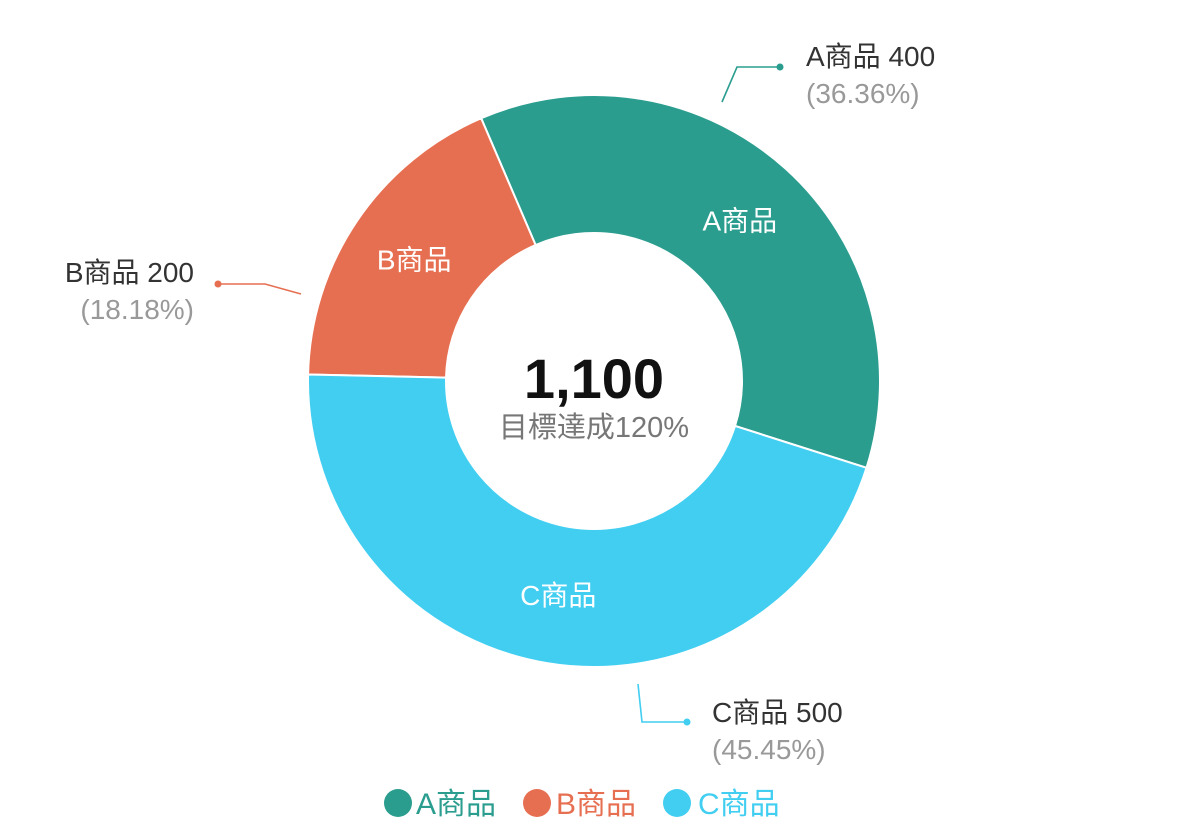 Image resolution: width=1192 pixels, height=838 pixels. What do you see at coordinates (594, 378) in the screenshot?
I see `center-total: 1,100` at bounding box center [594, 378].